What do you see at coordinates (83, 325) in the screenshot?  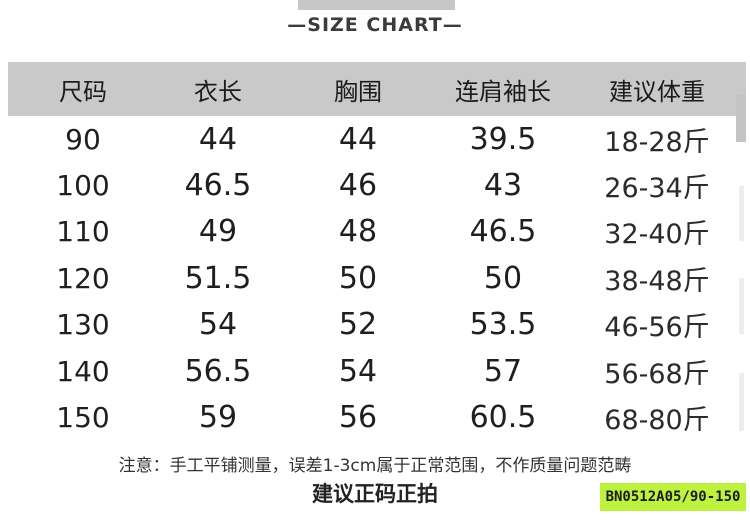 I see `table-cell: 130` at bounding box center [83, 325].